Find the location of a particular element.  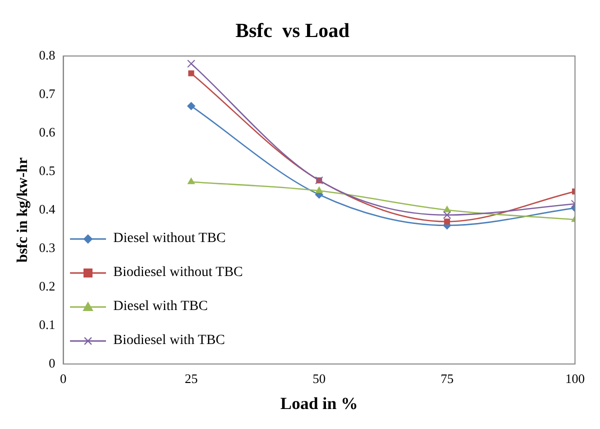

legend-label: Biodiesel without TBC is located at coordinates (178, 273).